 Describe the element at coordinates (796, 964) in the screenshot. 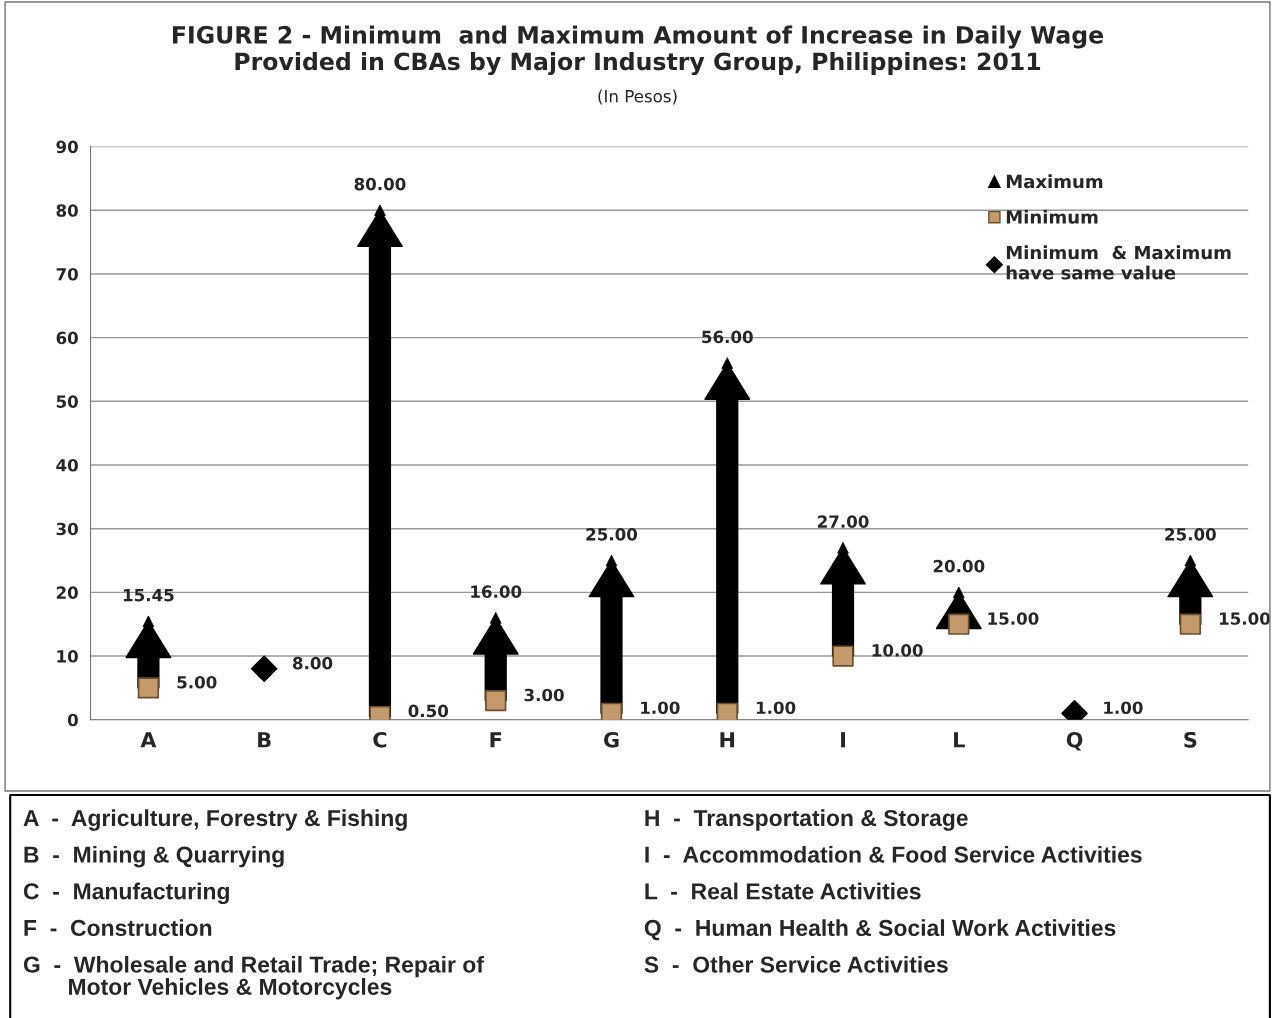

I see `text: S - Other Service Activities` at that location.